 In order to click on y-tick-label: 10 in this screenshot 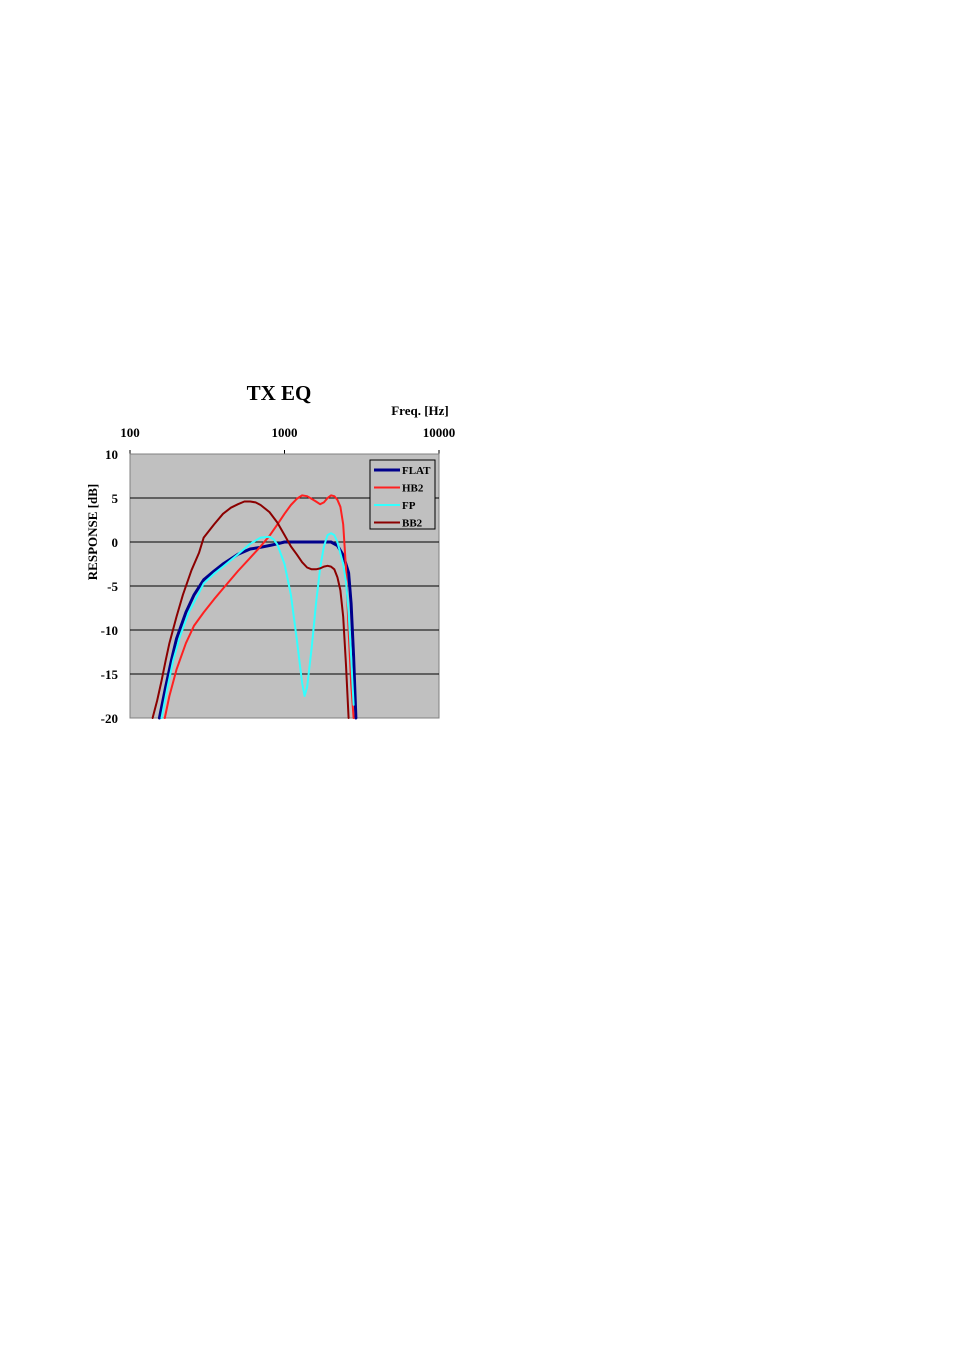, I will do `click(111, 454)`.